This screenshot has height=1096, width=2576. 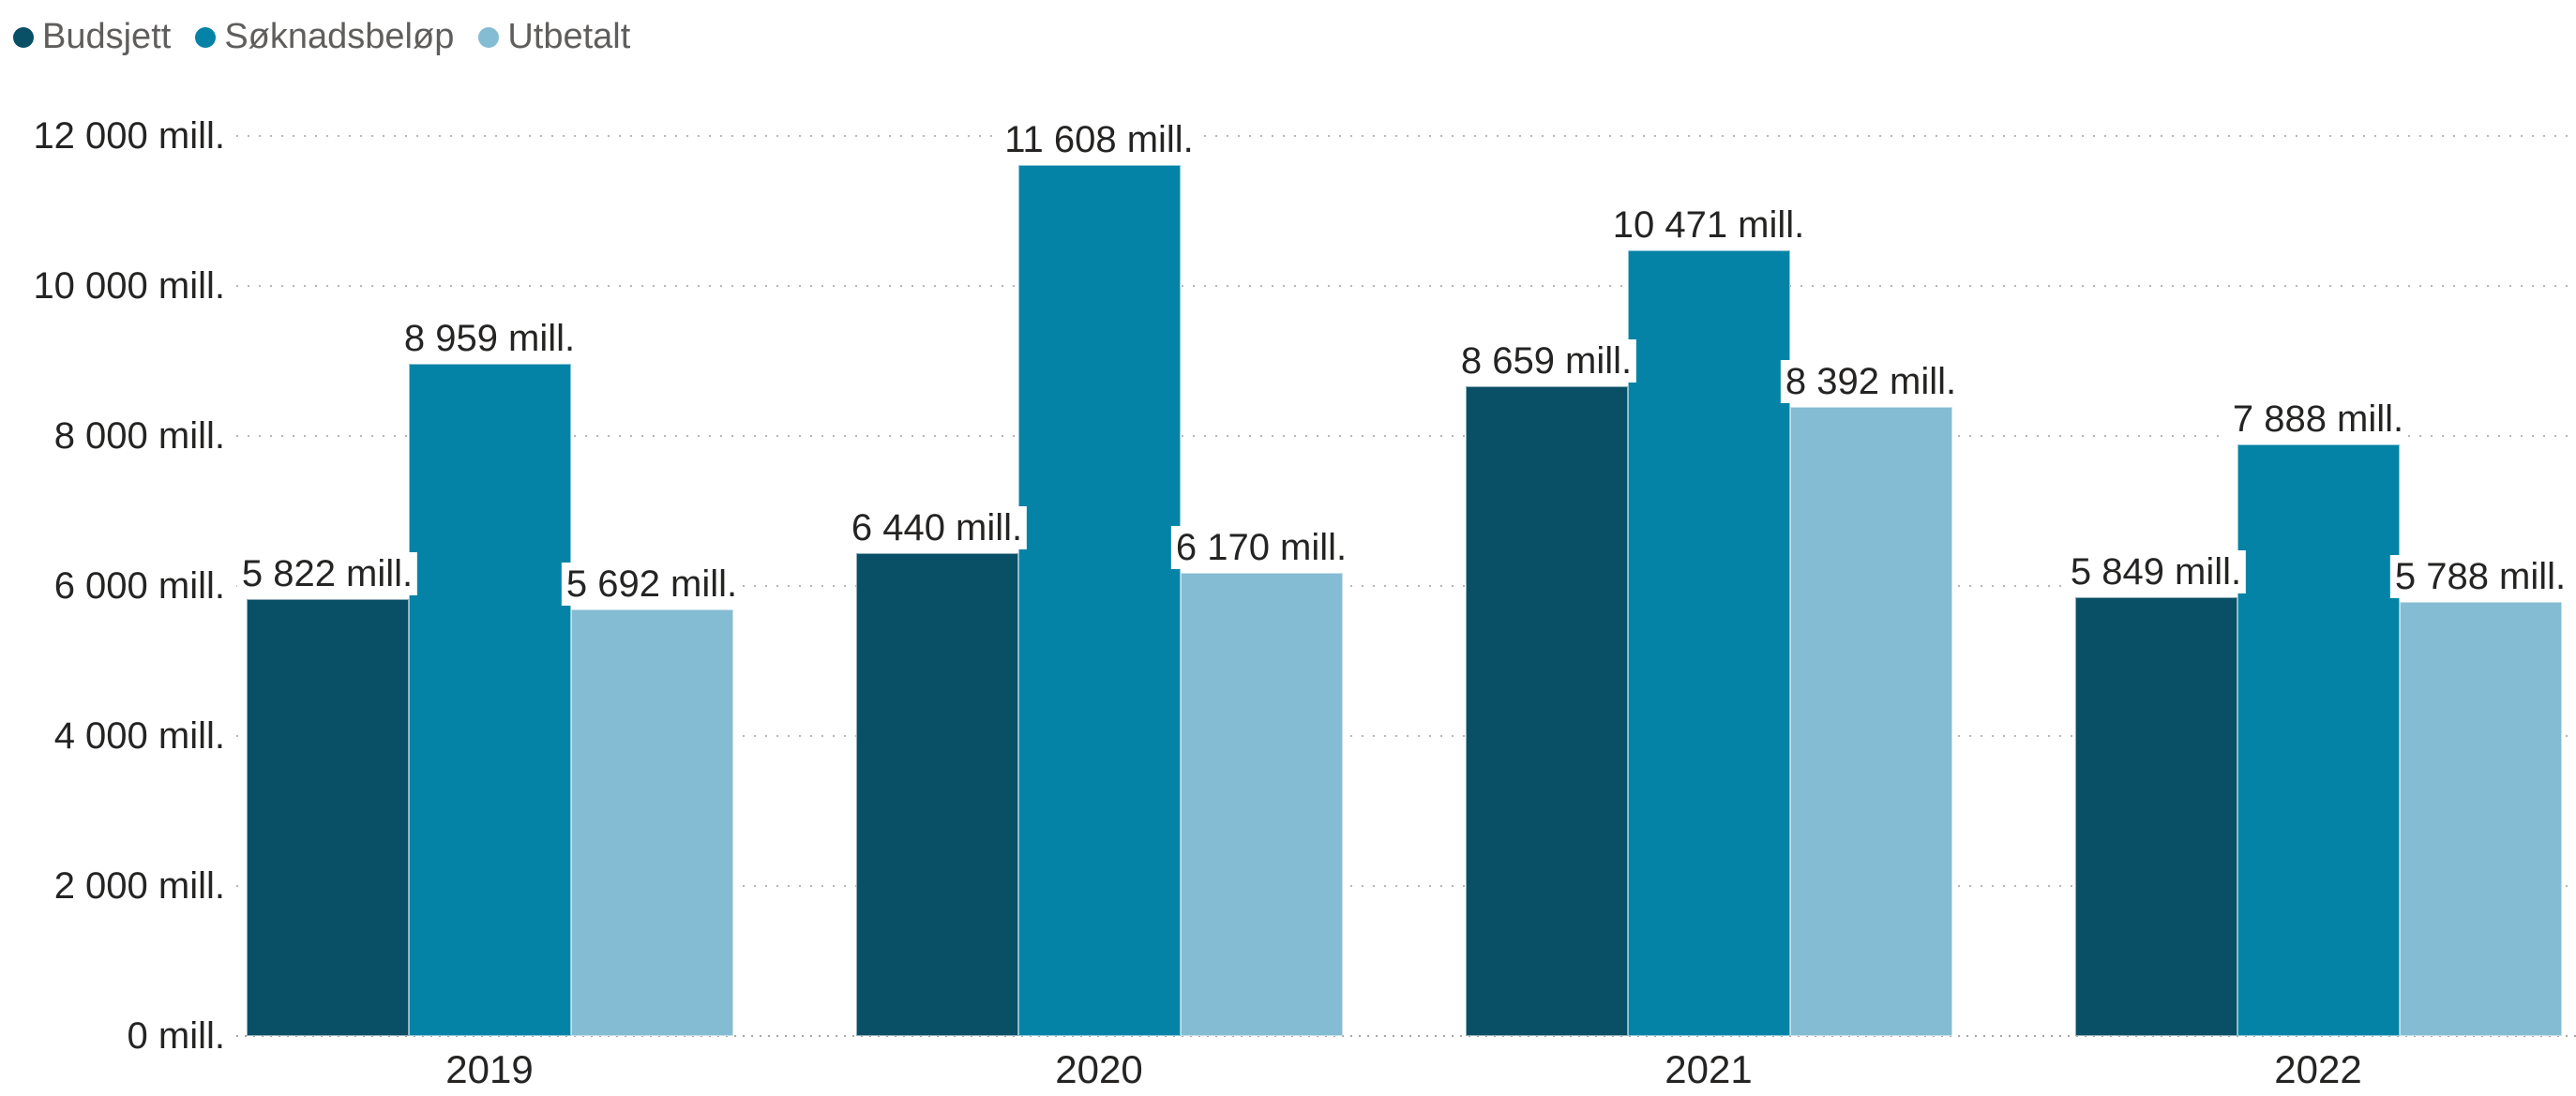 I want to click on data-label-utbetalt-2019: 5 692 mill., so click(x=652, y=584).